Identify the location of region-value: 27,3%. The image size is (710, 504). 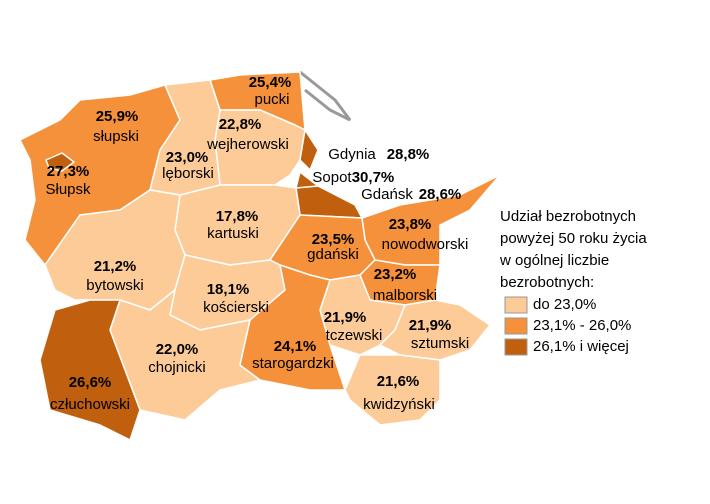
(68, 171).